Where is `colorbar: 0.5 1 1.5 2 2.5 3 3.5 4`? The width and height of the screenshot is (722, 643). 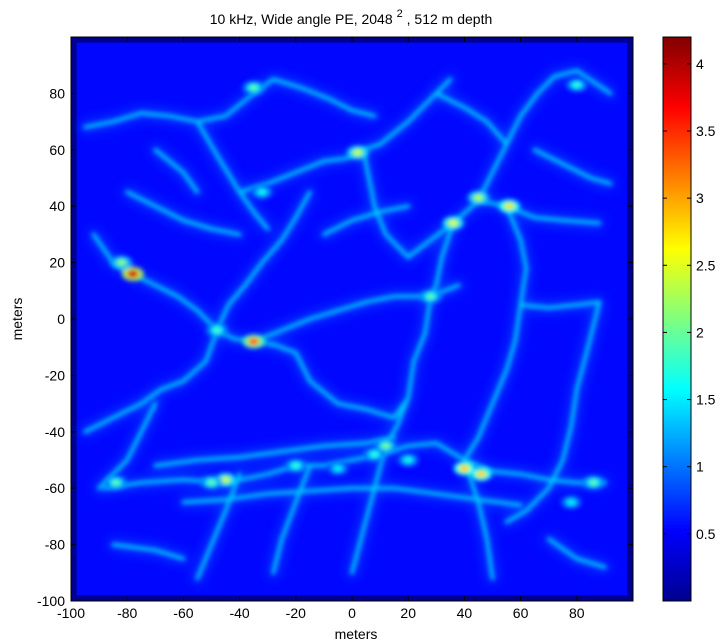 colorbar: 0.5 1 1.5 2 2.5 3 3.5 4 is located at coordinates (689, 319).